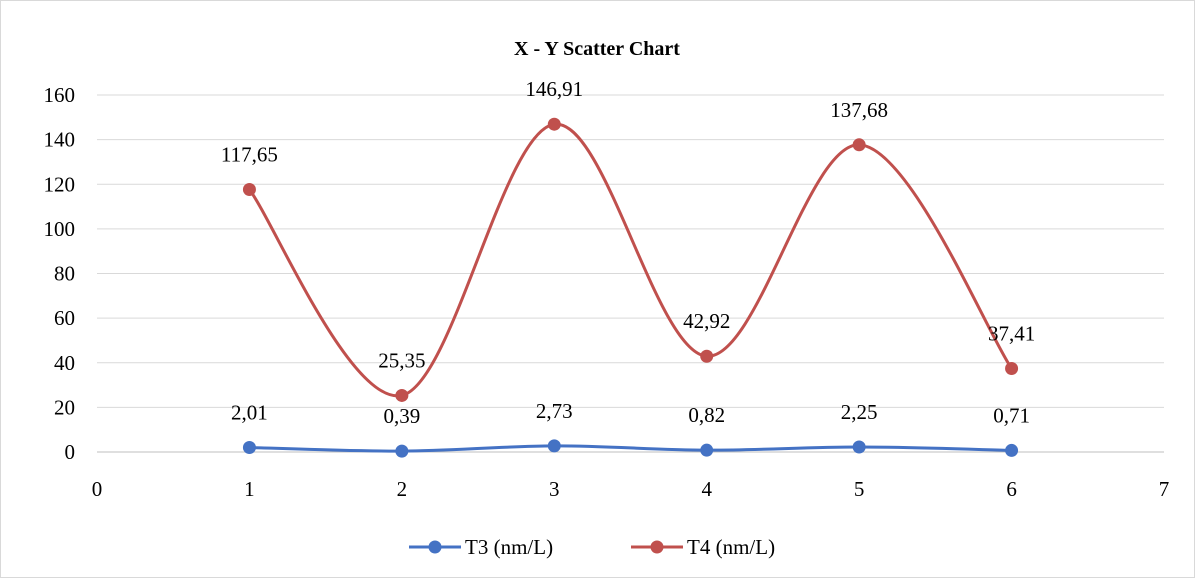 Image resolution: width=1195 pixels, height=578 pixels. I want to click on x-tick-label: 0, so click(97, 489).